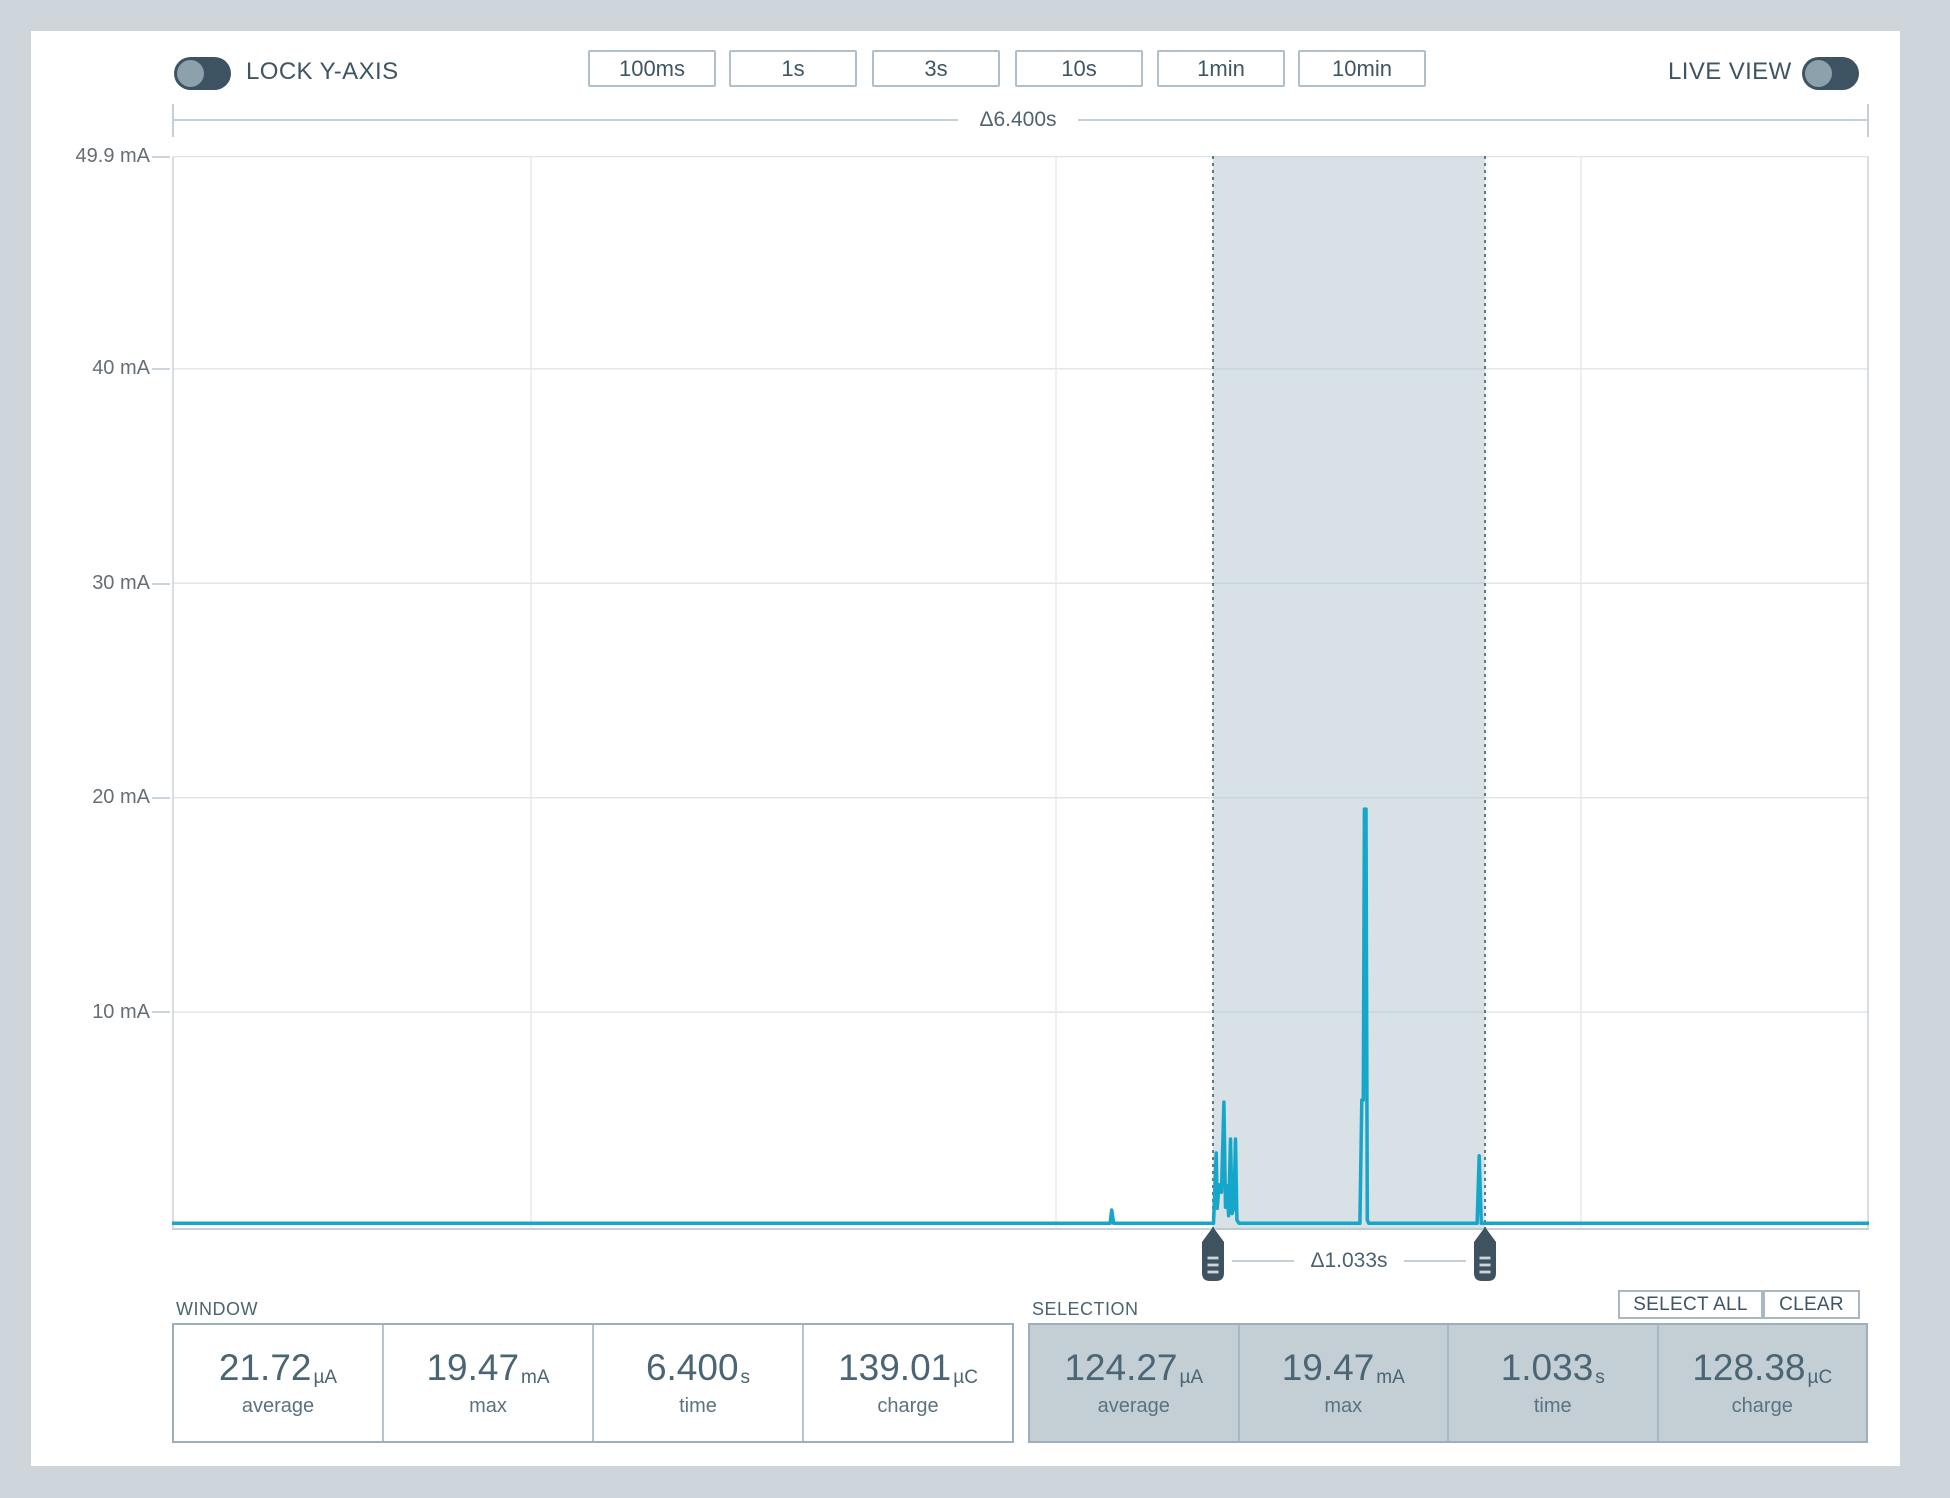 Image resolution: width=1950 pixels, height=1498 pixels. What do you see at coordinates (265, 1367) in the screenshot?
I see `stat-value: 21.72` at bounding box center [265, 1367].